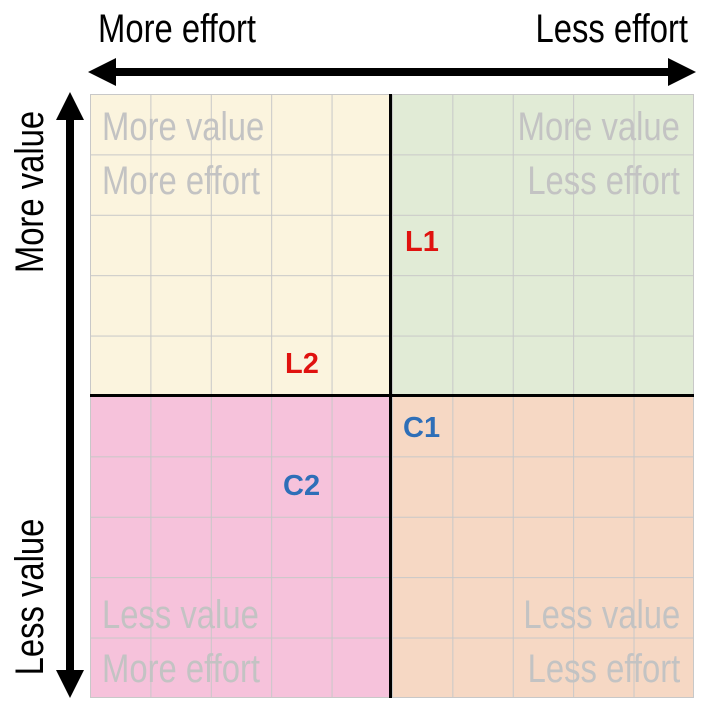 This screenshot has height=707, width=706. Describe the element at coordinates (70, 395) in the screenshot. I see `vertical-double-arrow` at that location.